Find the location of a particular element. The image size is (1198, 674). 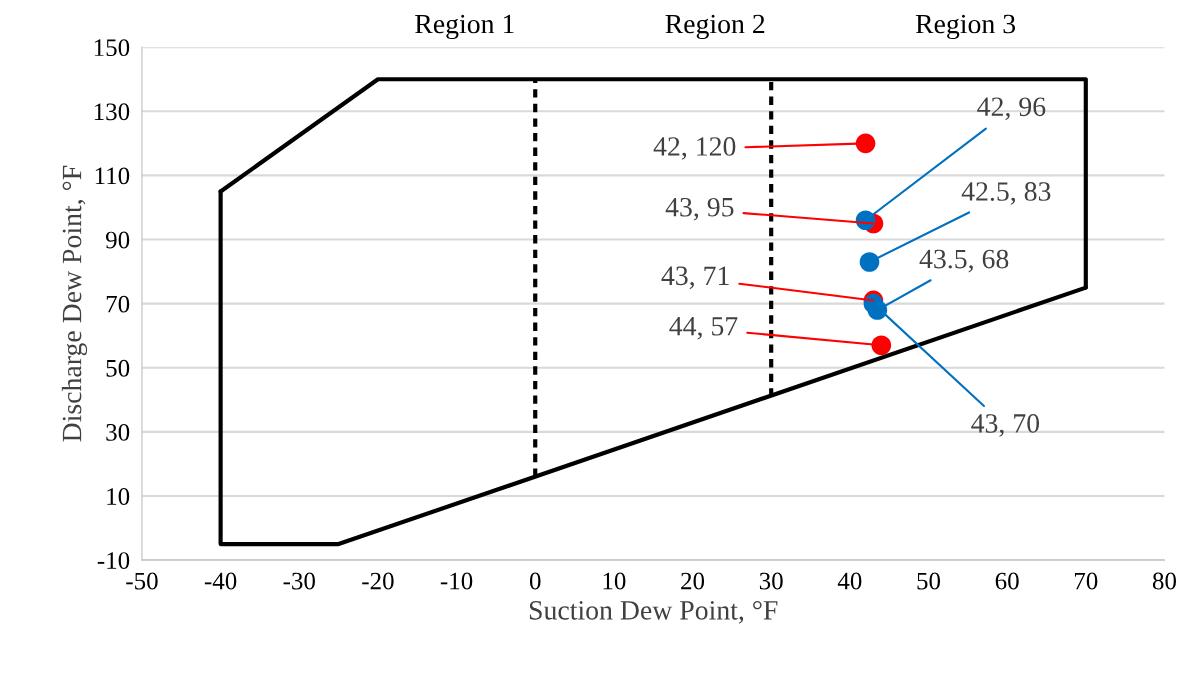

y-axis-title: Discharge Dew Point, °F is located at coordinates (74, 303).